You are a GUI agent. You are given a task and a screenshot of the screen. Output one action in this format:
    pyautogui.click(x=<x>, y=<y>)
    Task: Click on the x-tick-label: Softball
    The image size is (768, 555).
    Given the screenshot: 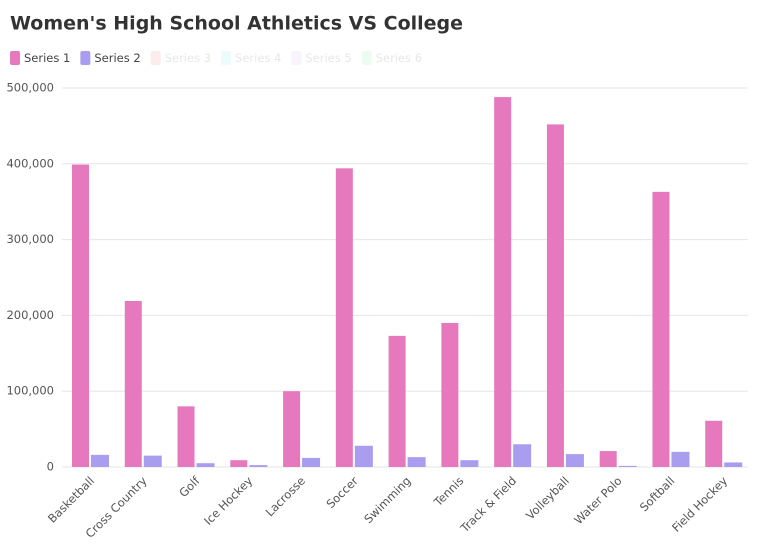 What is the action you would take?
    pyautogui.click(x=657, y=494)
    